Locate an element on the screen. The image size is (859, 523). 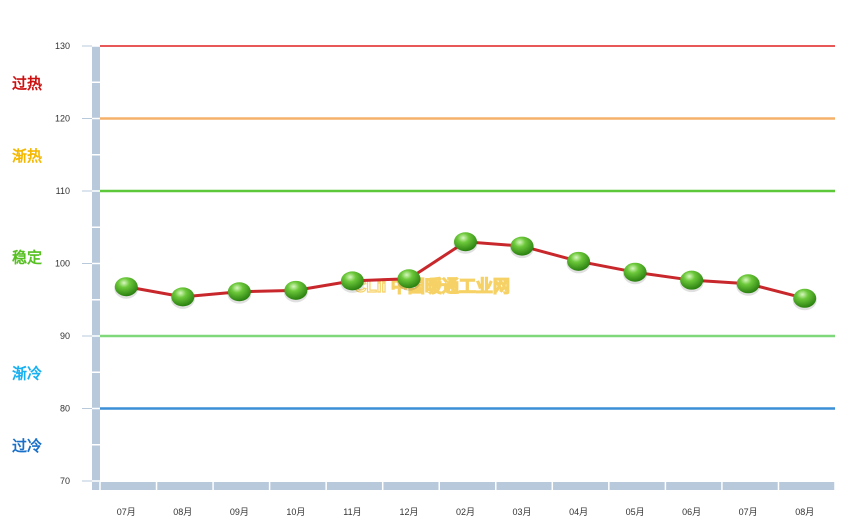
y-axis-band is located at coordinates (96, 268).